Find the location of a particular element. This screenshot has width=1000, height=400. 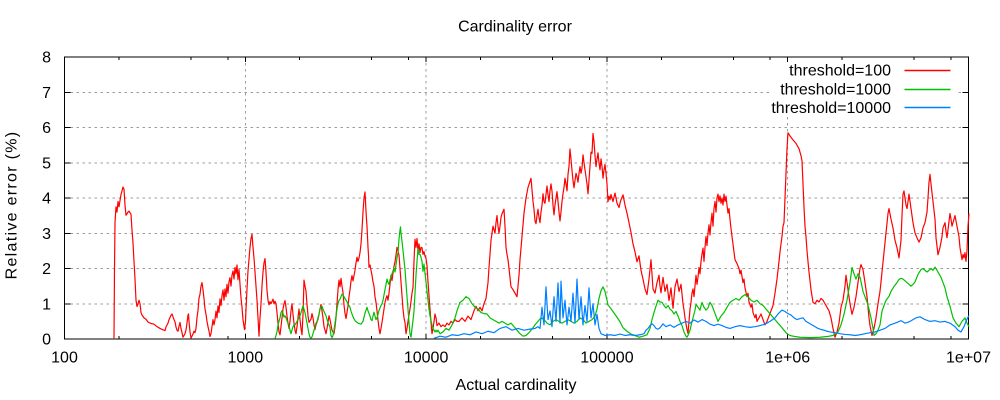

svg-text: 100000 is located at coordinates (606, 358).